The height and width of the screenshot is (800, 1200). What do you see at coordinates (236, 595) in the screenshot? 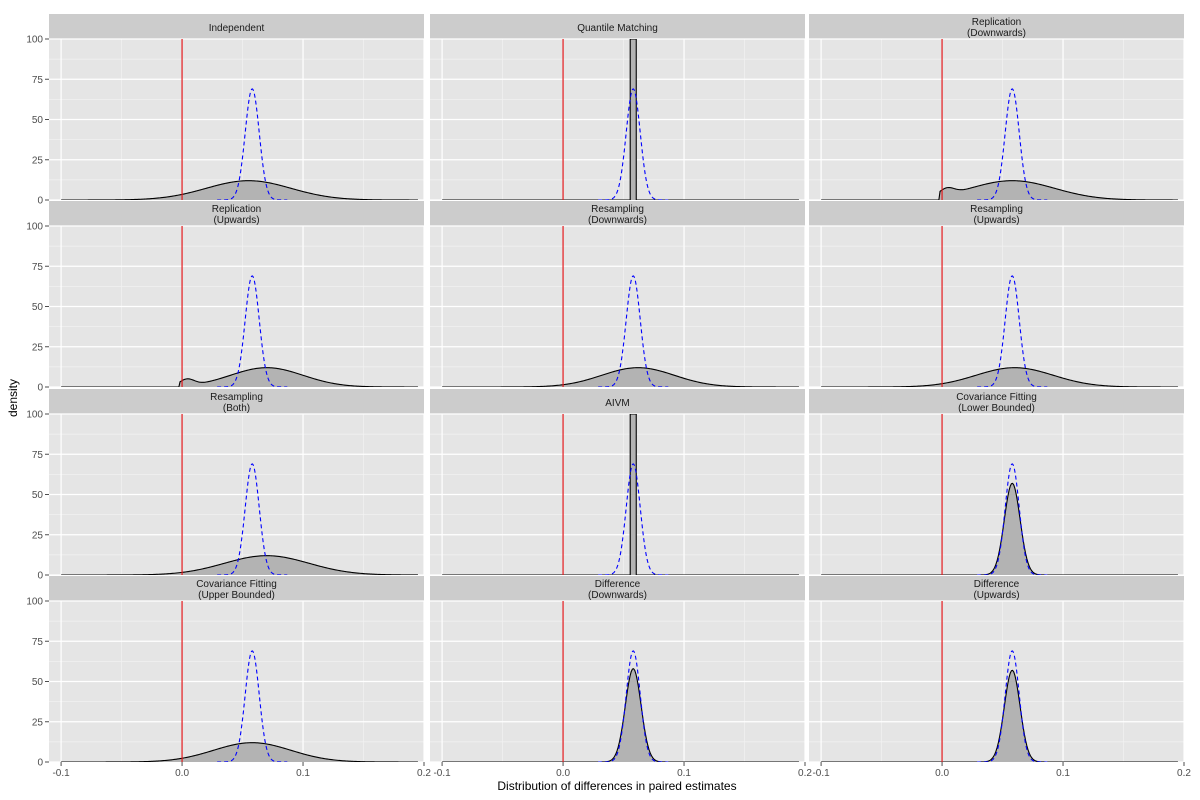
I see `facet-strip-subtitle: (Upper Bounded)` at bounding box center [236, 595].